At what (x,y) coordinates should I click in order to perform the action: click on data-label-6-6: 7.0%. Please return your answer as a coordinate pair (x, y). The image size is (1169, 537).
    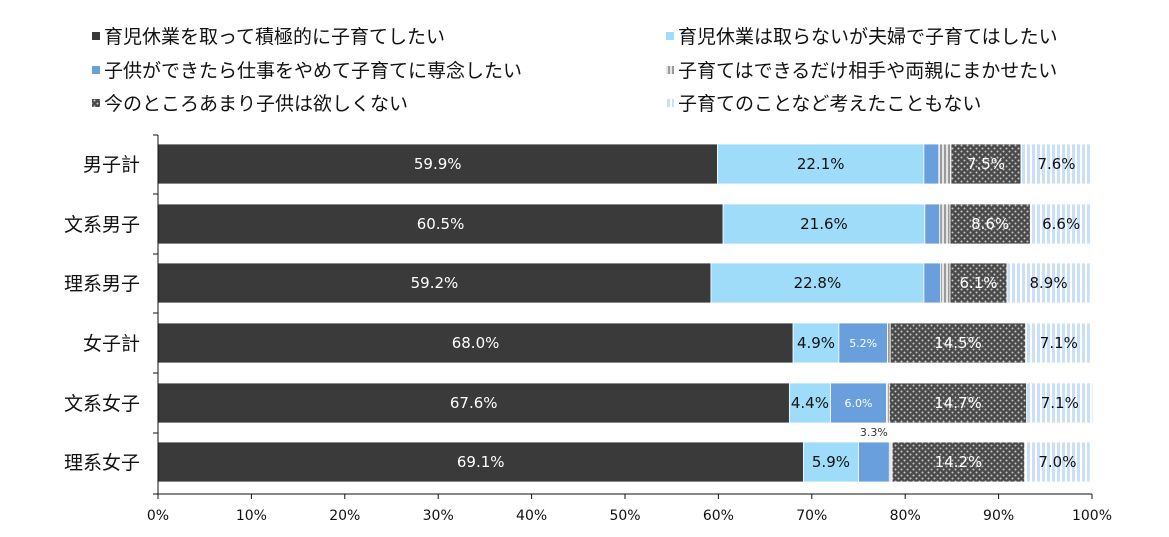
    Looking at the image, I should click on (1057, 462).